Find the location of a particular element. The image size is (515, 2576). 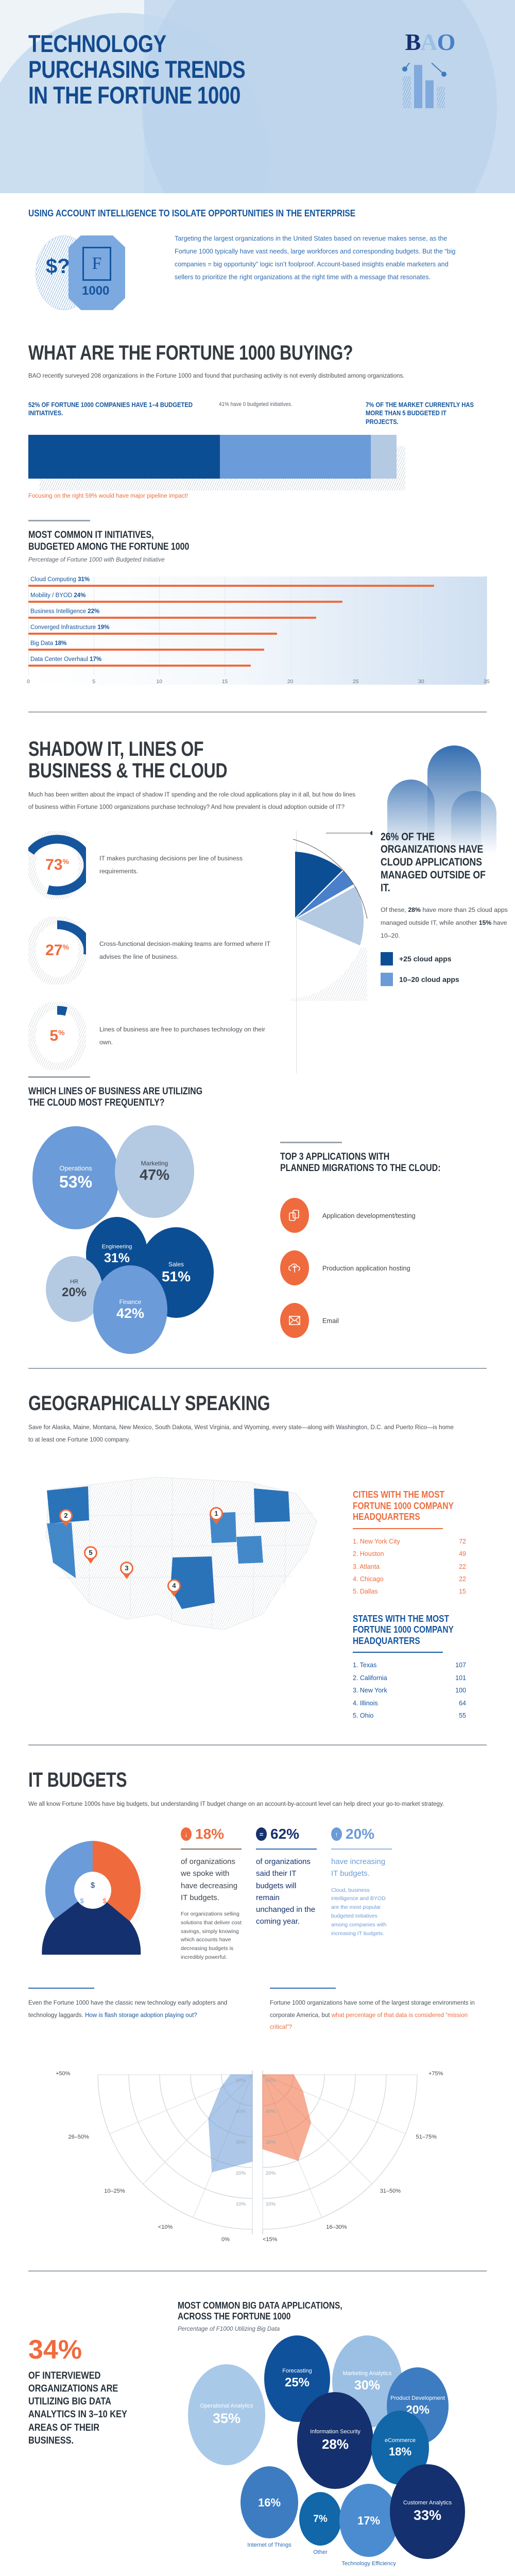

lob-bubble-label: Engineering is located at coordinates (116, 1247).